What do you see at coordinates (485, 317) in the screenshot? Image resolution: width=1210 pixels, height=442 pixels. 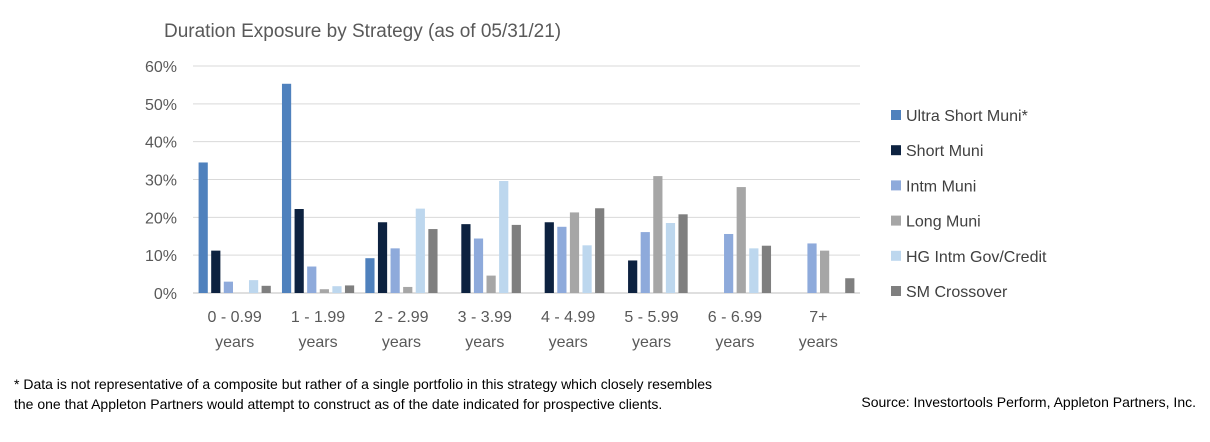 I see `x-category-label: 3 - 3.99` at bounding box center [485, 317].